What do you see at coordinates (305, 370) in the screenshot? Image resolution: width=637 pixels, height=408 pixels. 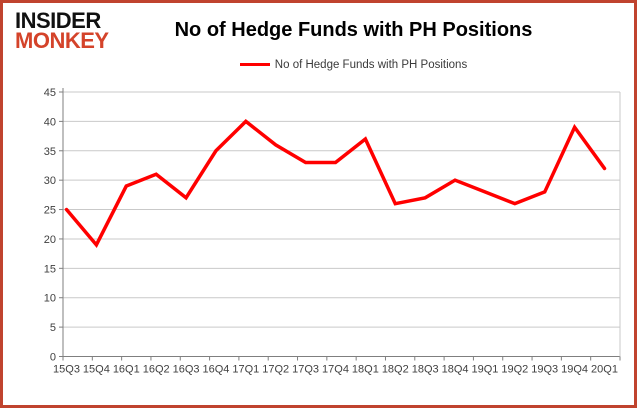 I see `x-axis-label: 17Q3` at bounding box center [305, 370].